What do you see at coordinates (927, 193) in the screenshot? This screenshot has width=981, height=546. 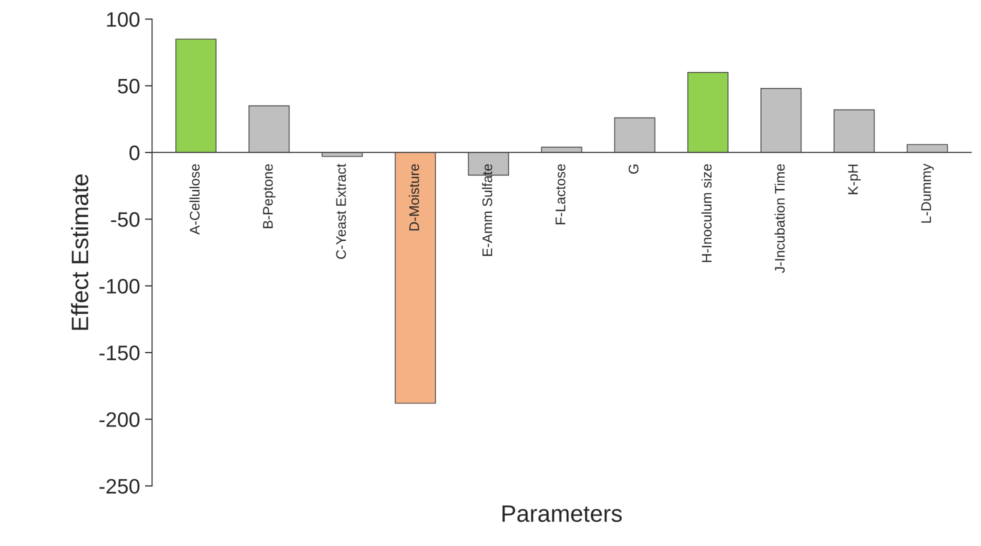 I see `x-tick-label: L-Dummy` at bounding box center [927, 193].